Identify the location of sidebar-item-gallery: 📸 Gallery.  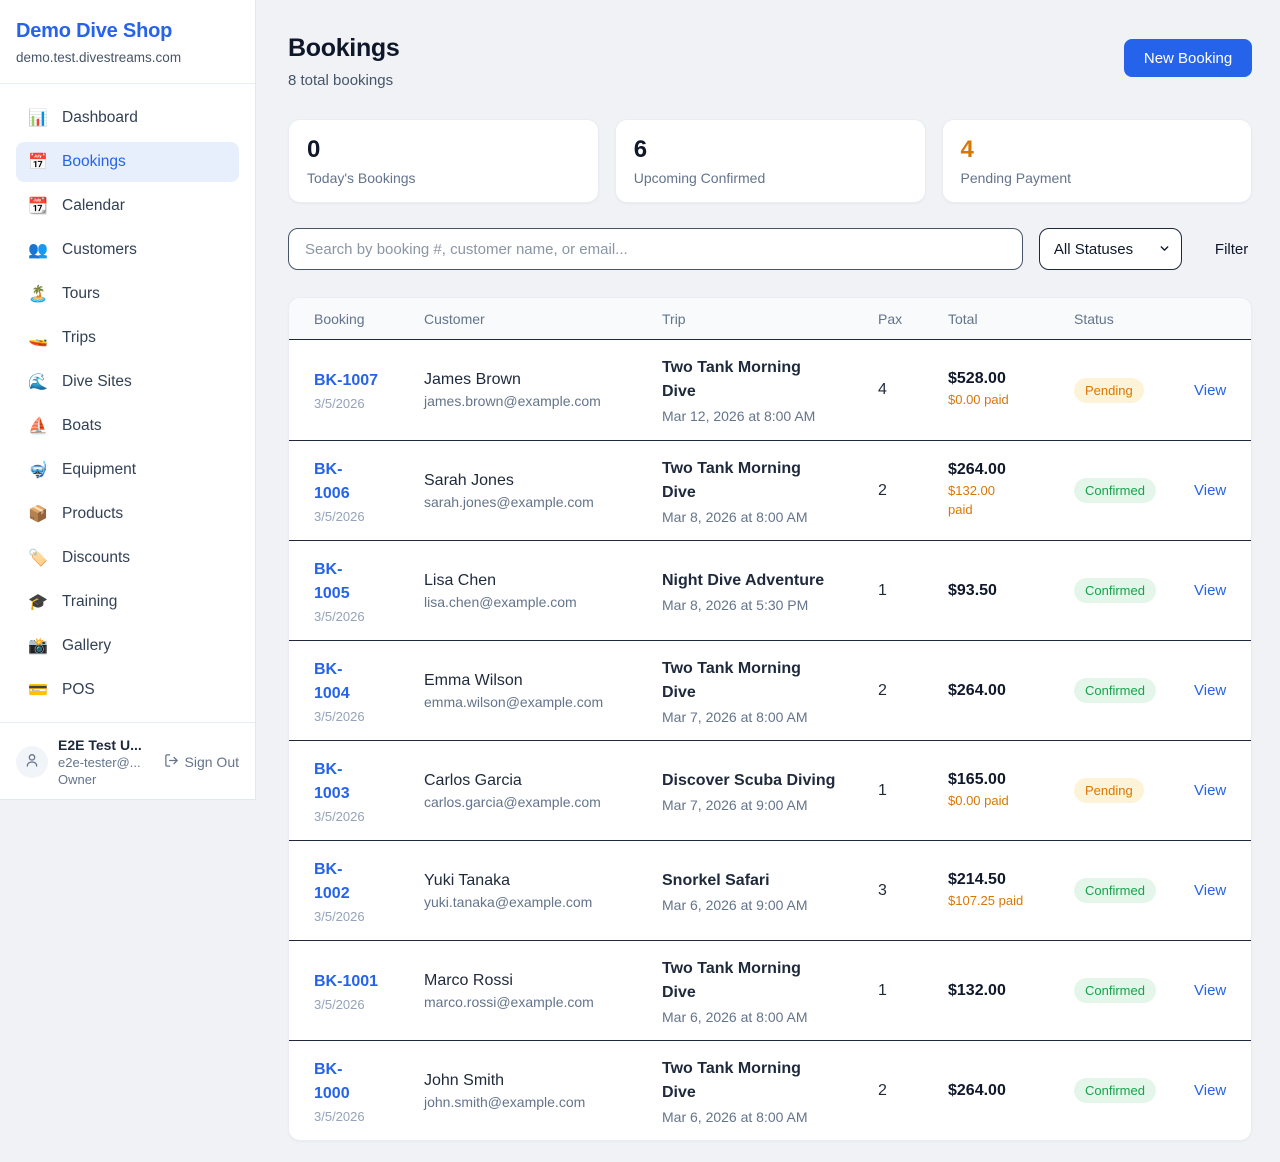
(127, 646).